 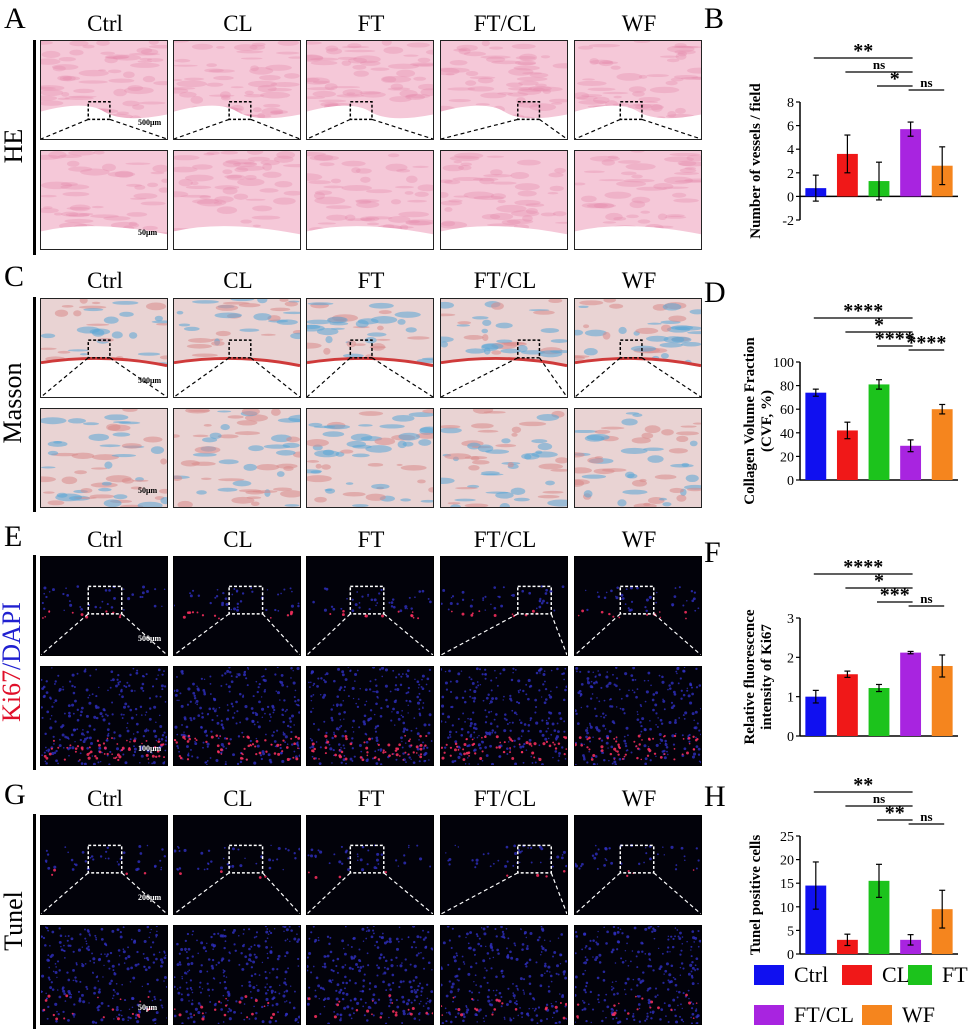 What do you see at coordinates (938, 975) in the screenshot?
I see `legend-item-ft: FT` at bounding box center [938, 975].